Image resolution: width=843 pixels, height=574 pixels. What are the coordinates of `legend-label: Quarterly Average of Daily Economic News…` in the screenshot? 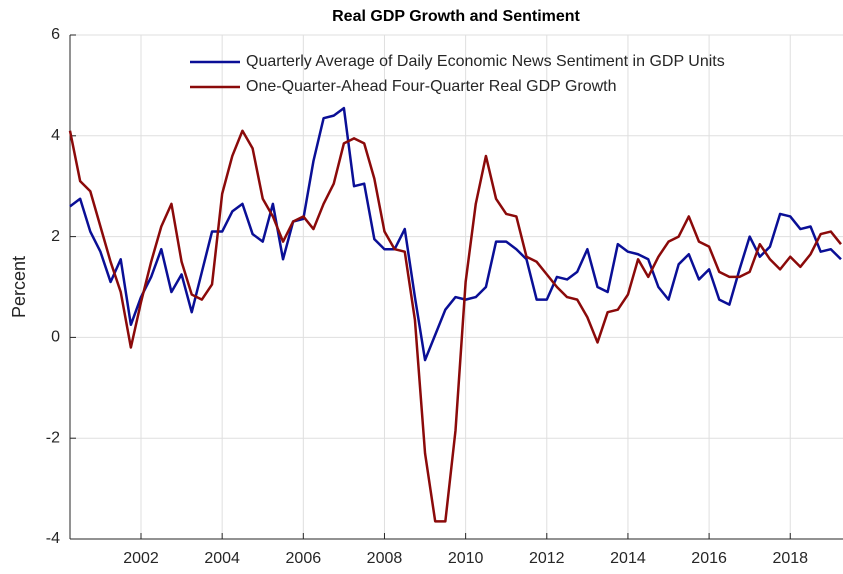 It's located at (485, 61).